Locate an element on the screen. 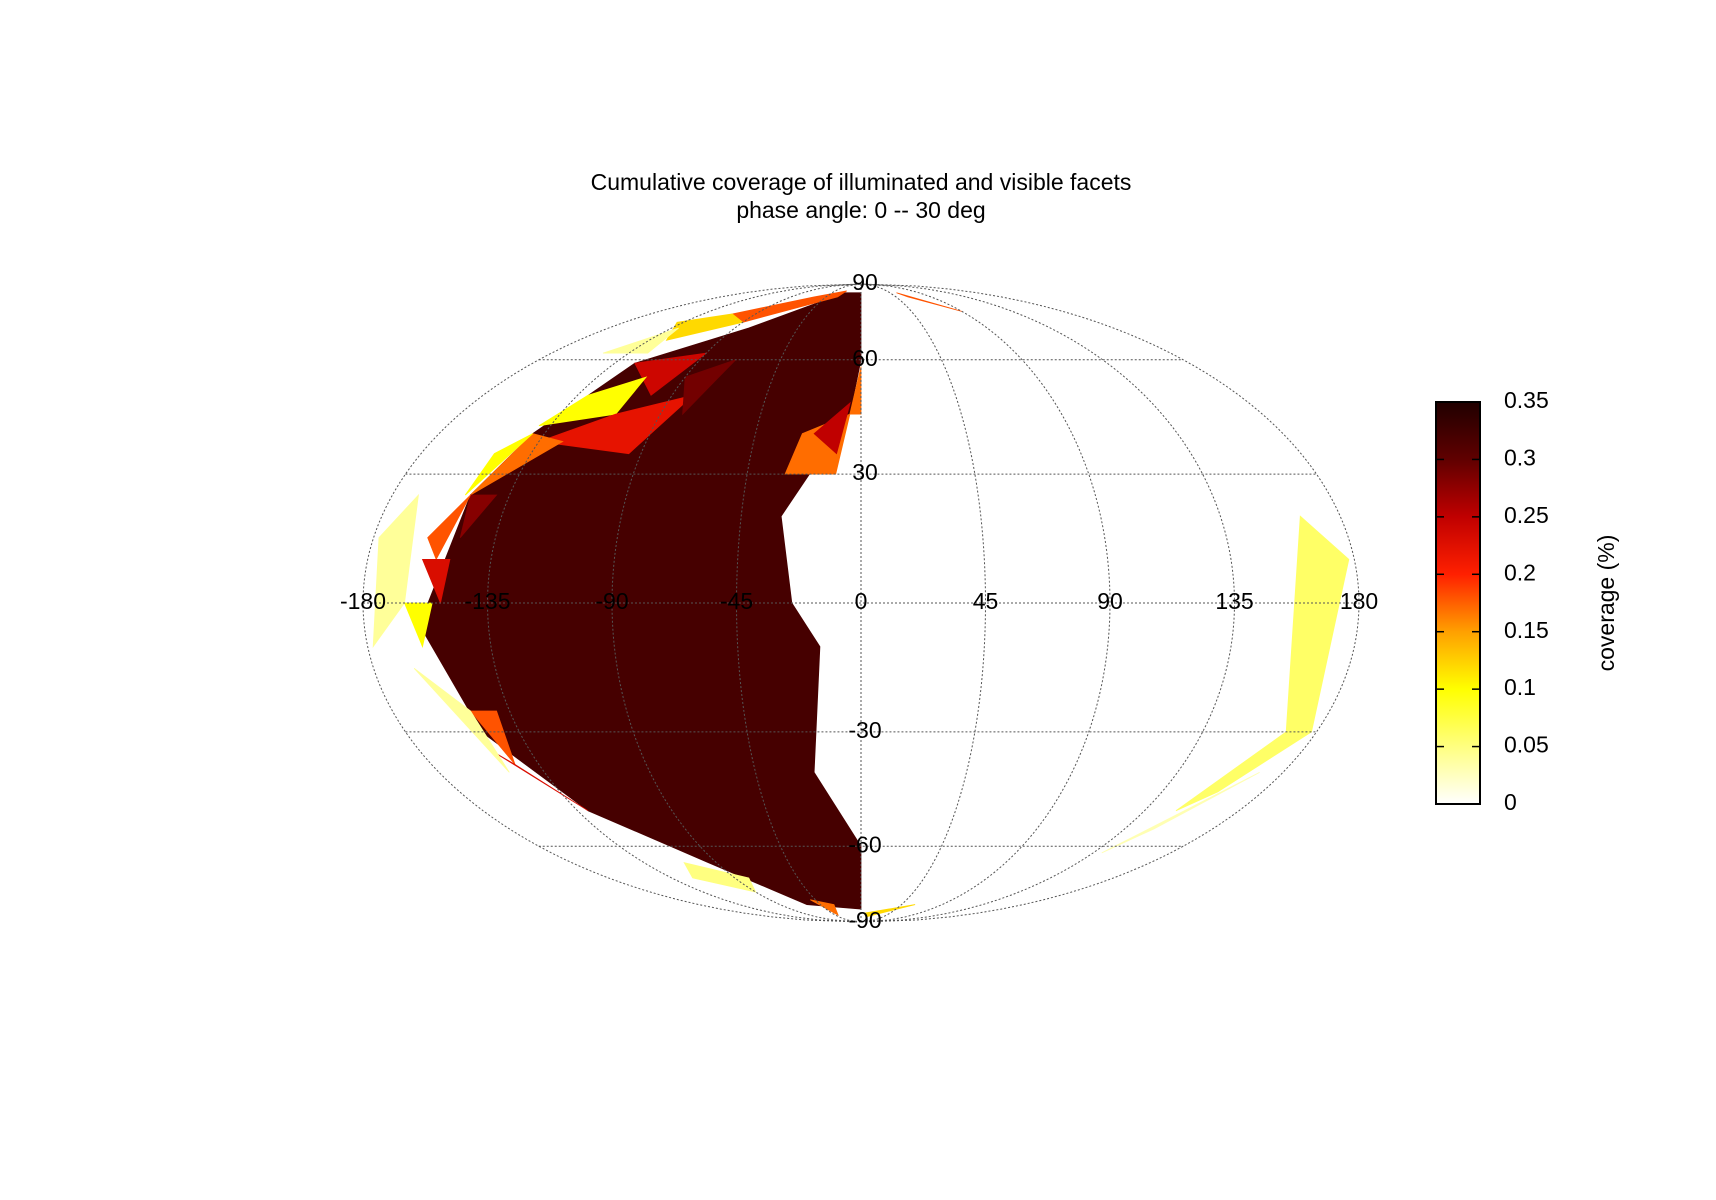 This screenshot has height=1200, width=1716. lat-tick-label: -60 is located at coordinates (864, 844).